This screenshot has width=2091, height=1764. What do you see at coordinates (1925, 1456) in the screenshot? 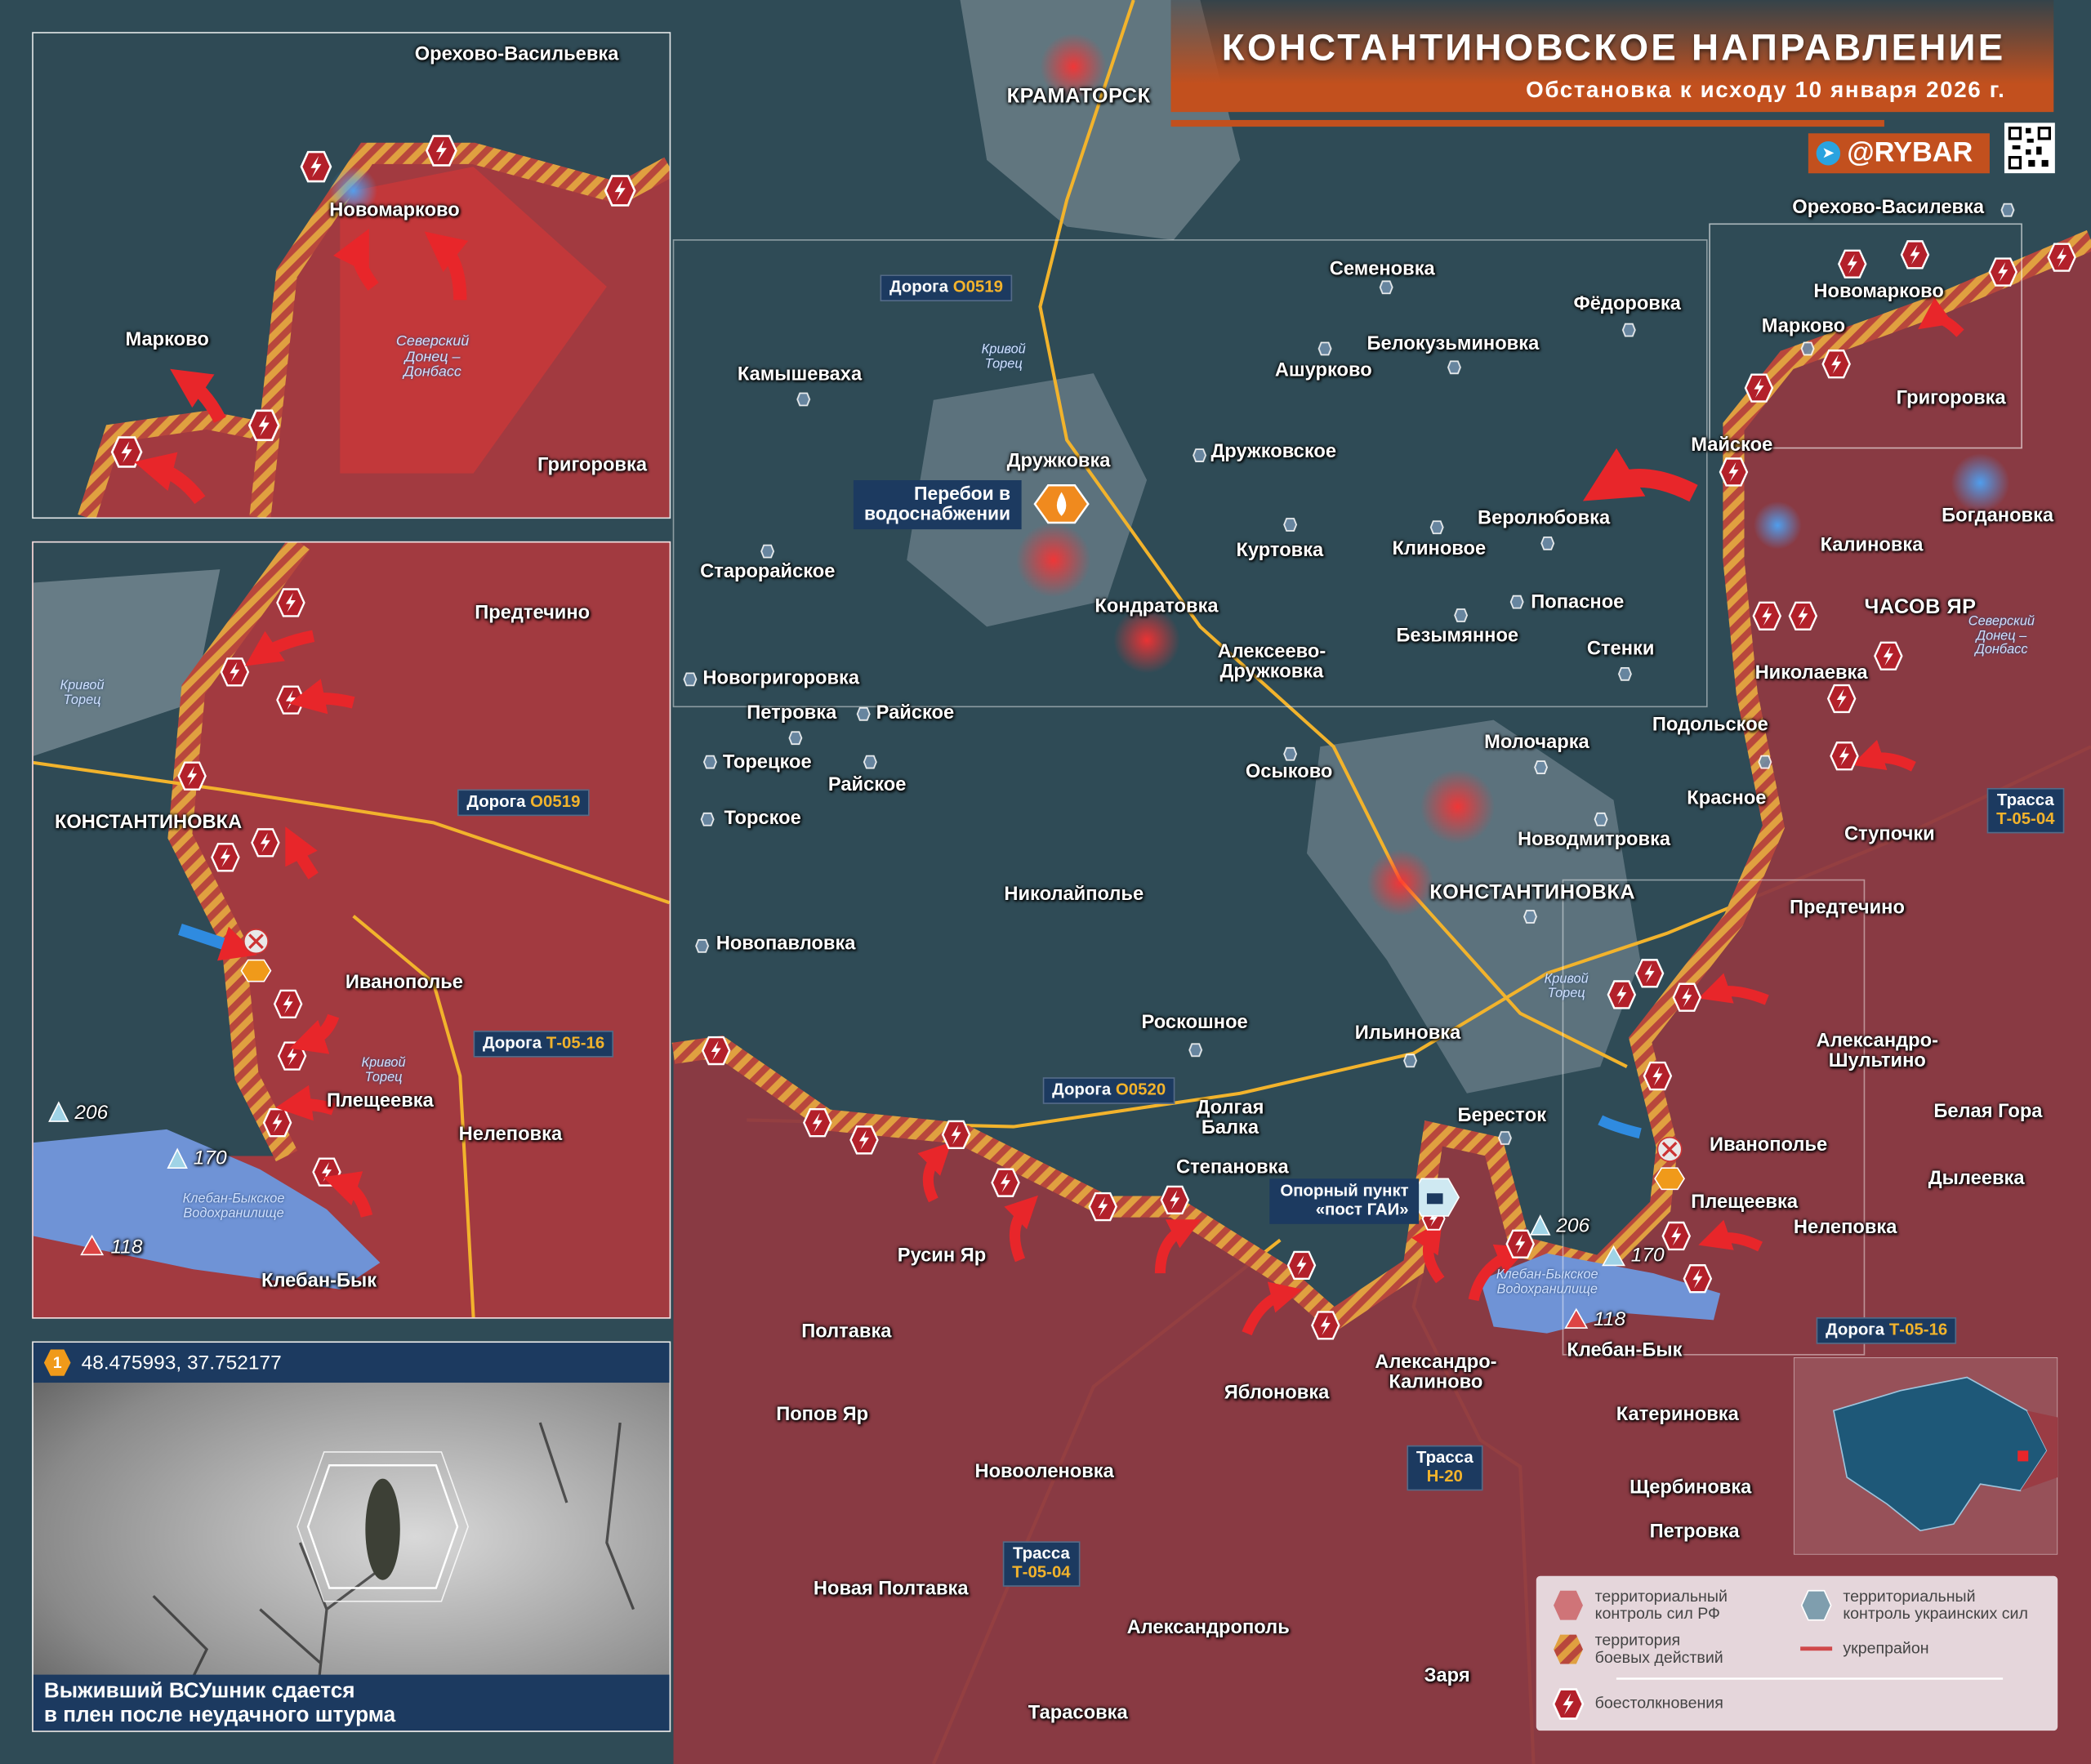
I see `overview-minimap` at bounding box center [1925, 1456].